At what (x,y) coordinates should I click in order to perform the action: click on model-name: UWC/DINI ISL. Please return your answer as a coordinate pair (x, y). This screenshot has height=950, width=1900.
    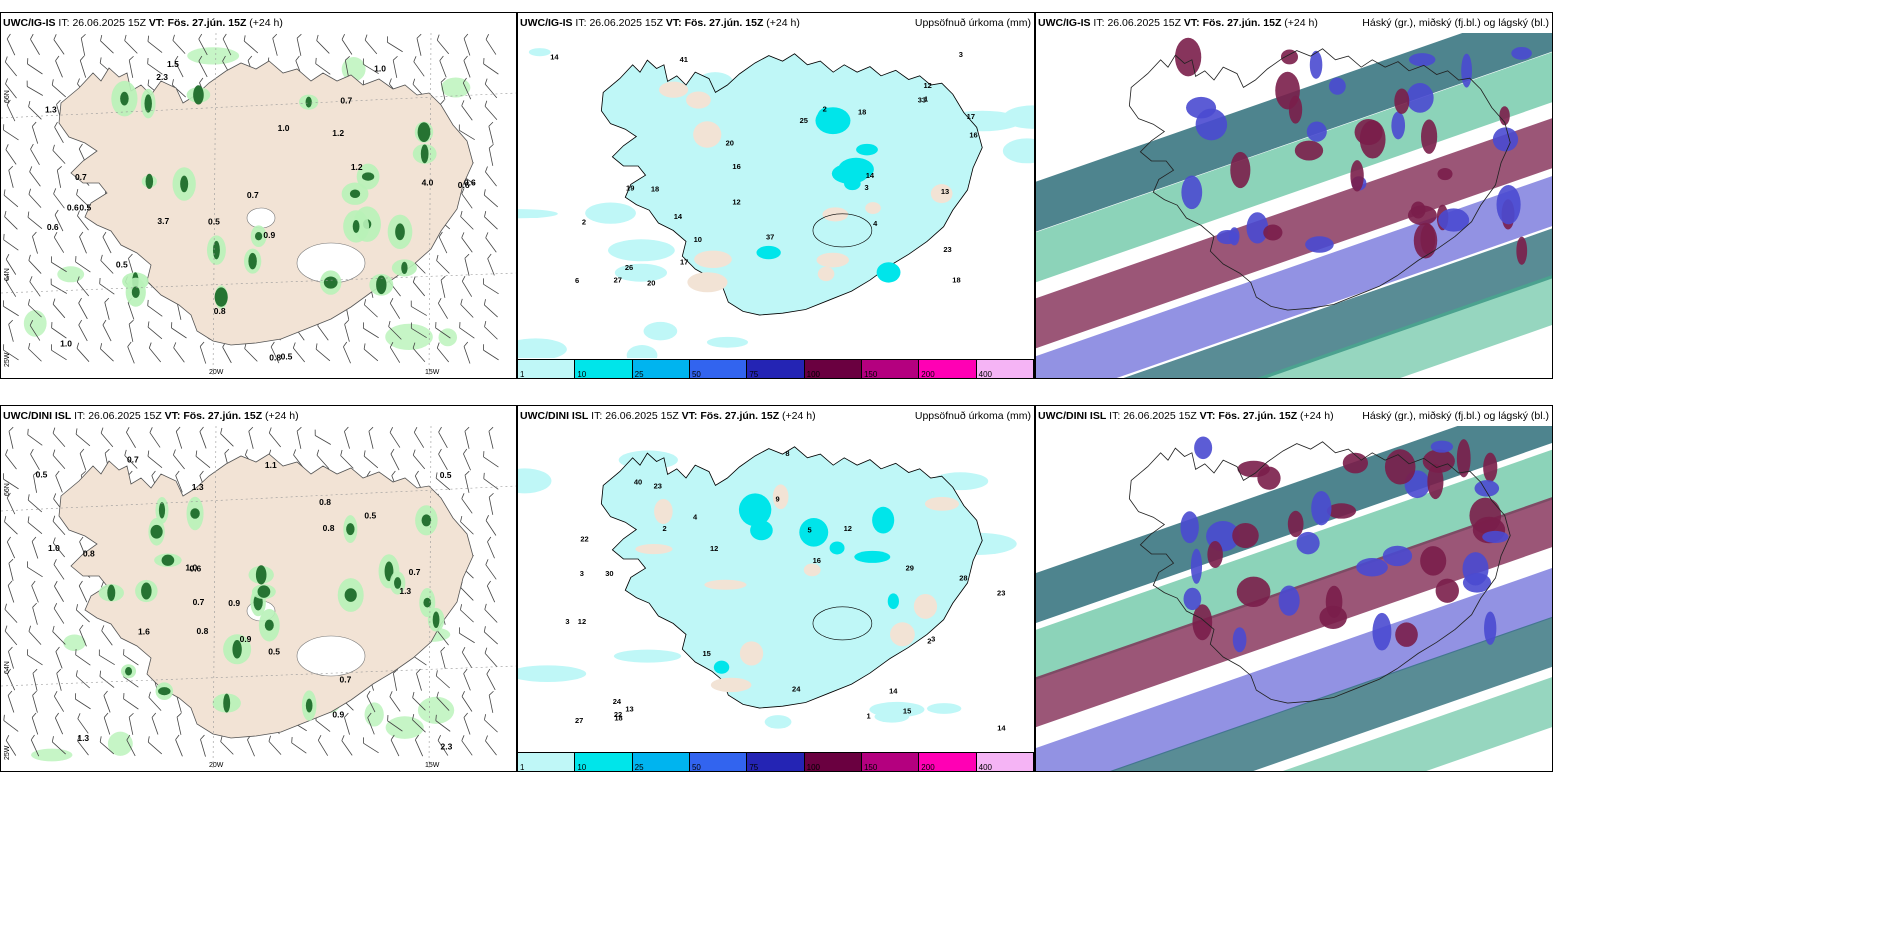
    Looking at the image, I should click on (1072, 416).